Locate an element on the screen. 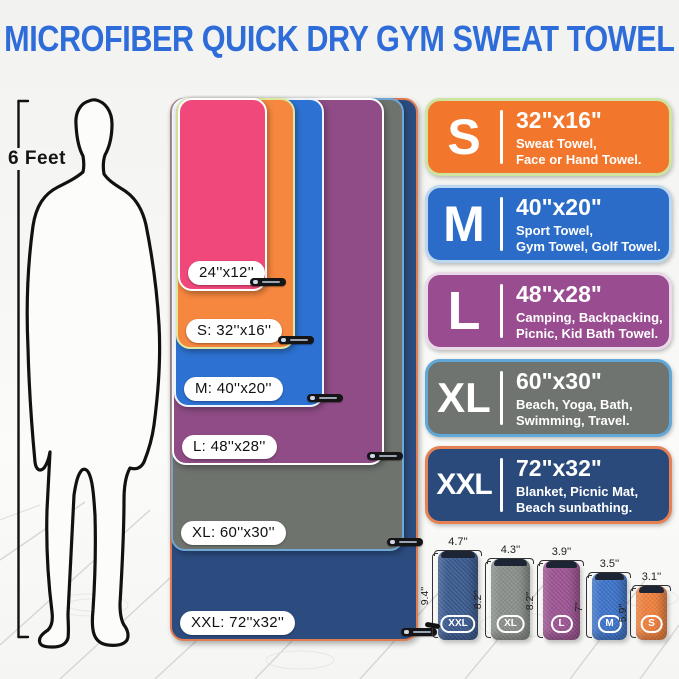 Image resolution: width=679 pixels, height=679 pixels. folded-towel-body: XL is located at coordinates (510, 599).